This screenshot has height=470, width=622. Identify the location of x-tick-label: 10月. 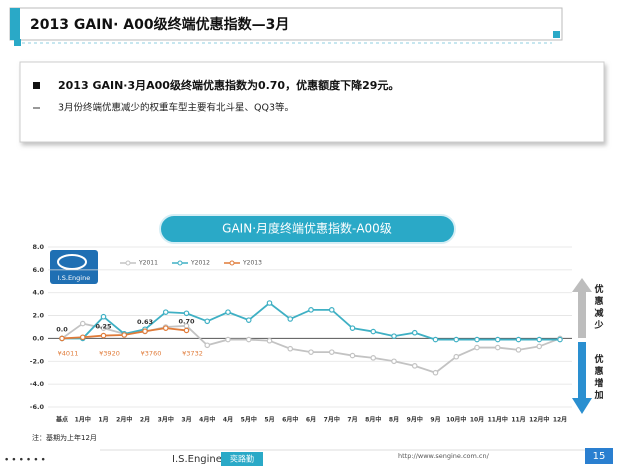
(477, 420).